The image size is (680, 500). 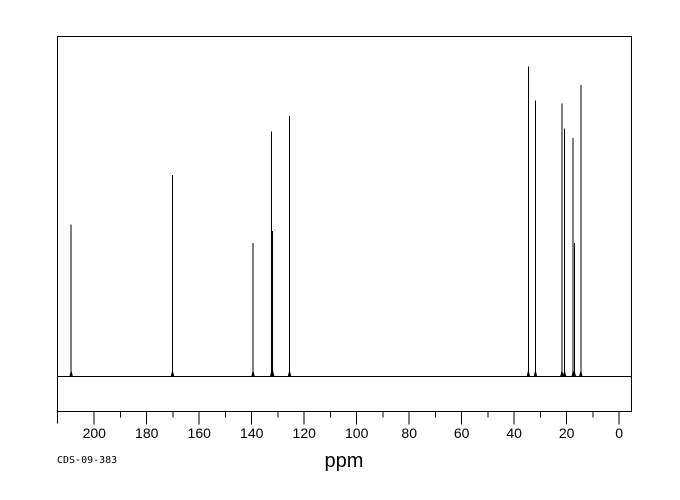 I want to click on x-axis-tick-label: 20, so click(x=567, y=433).